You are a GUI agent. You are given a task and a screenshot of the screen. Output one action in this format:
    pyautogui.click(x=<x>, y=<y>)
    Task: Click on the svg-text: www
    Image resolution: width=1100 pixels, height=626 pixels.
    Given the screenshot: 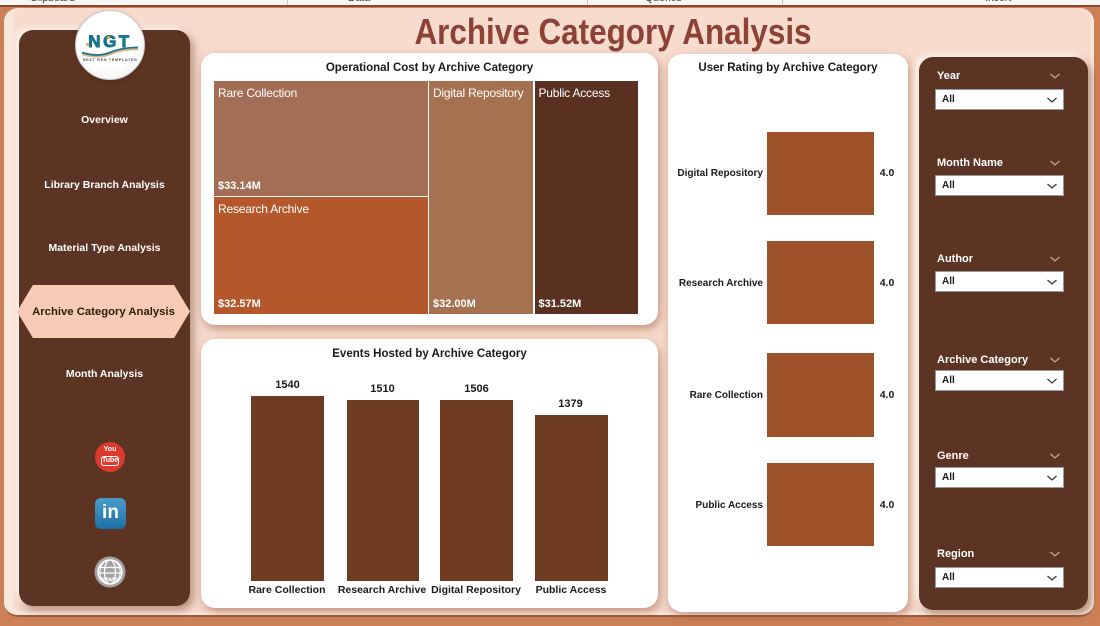 What is the action you would take?
    pyautogui.click(x=109, y=579)
    